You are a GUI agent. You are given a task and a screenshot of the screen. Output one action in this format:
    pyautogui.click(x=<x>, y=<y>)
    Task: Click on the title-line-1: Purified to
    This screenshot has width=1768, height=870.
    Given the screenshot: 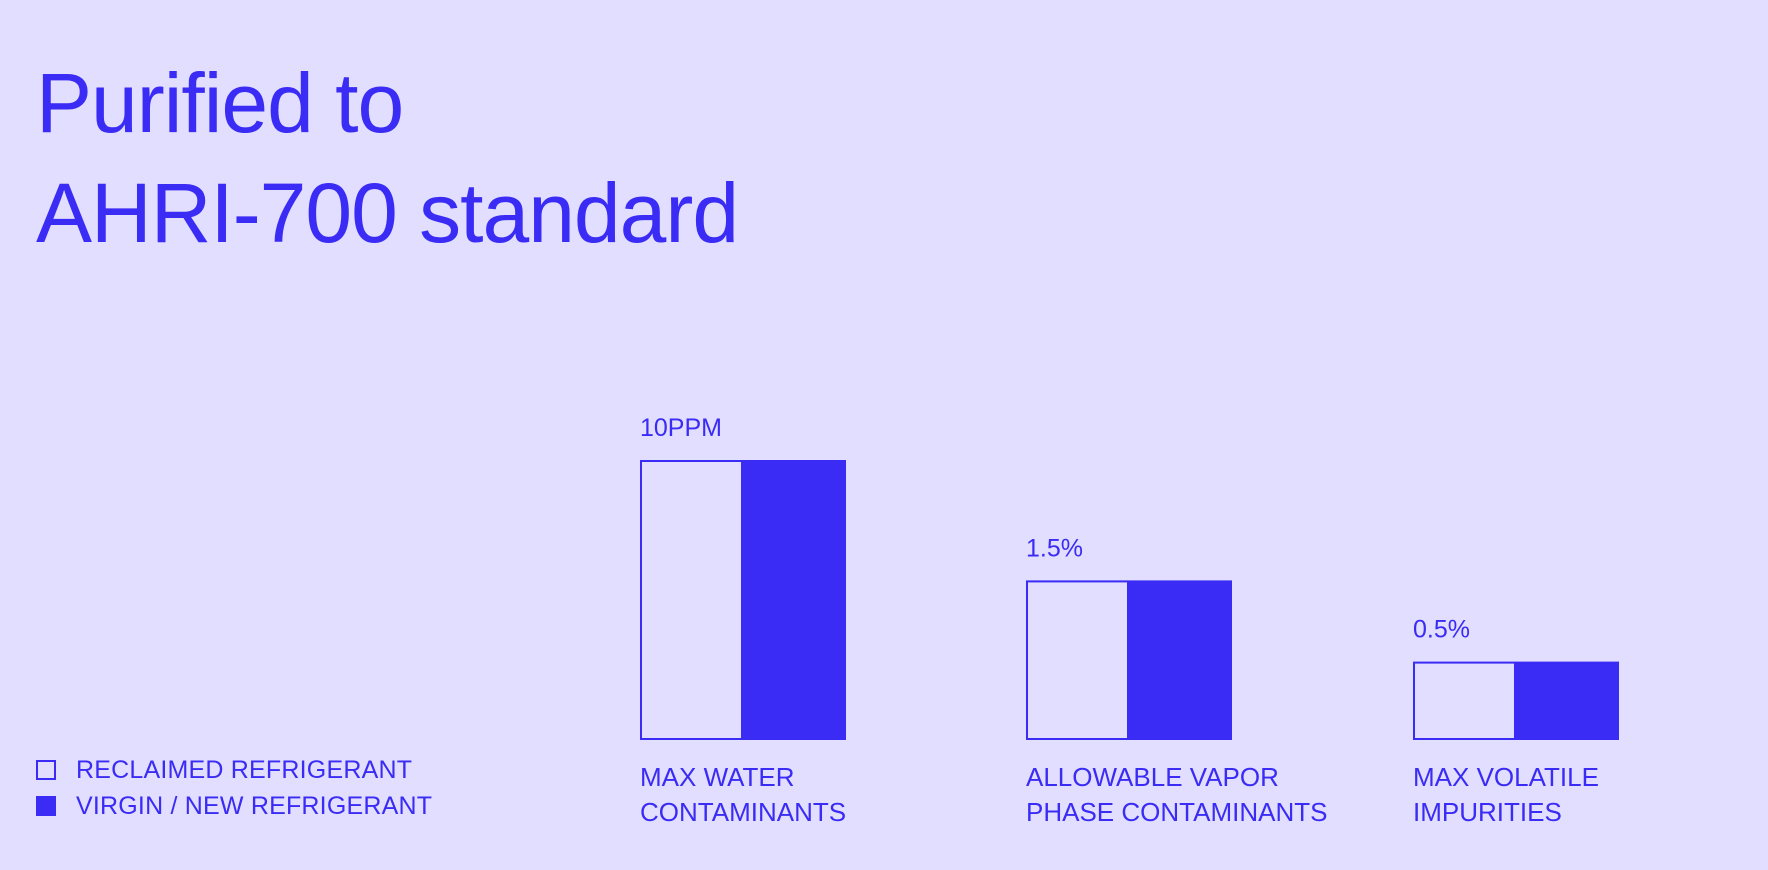 What is the action you would take?
    pyautogui.click(x=220, y=103)
    